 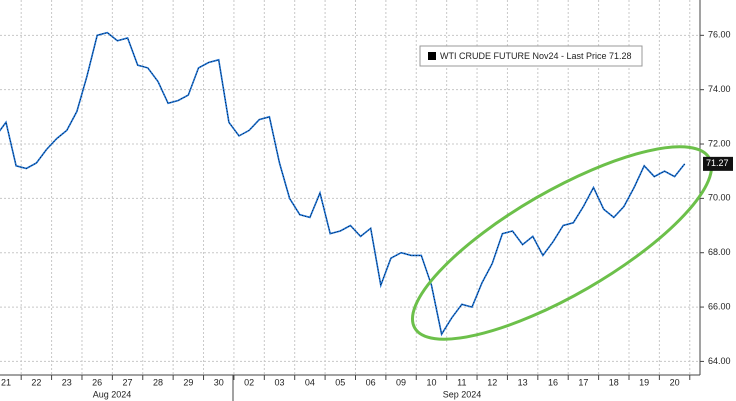 What do you see at coordinates (371, 382) in the screenshot?
I see `x-tick-label: 06` at bounding box center [371, 382].